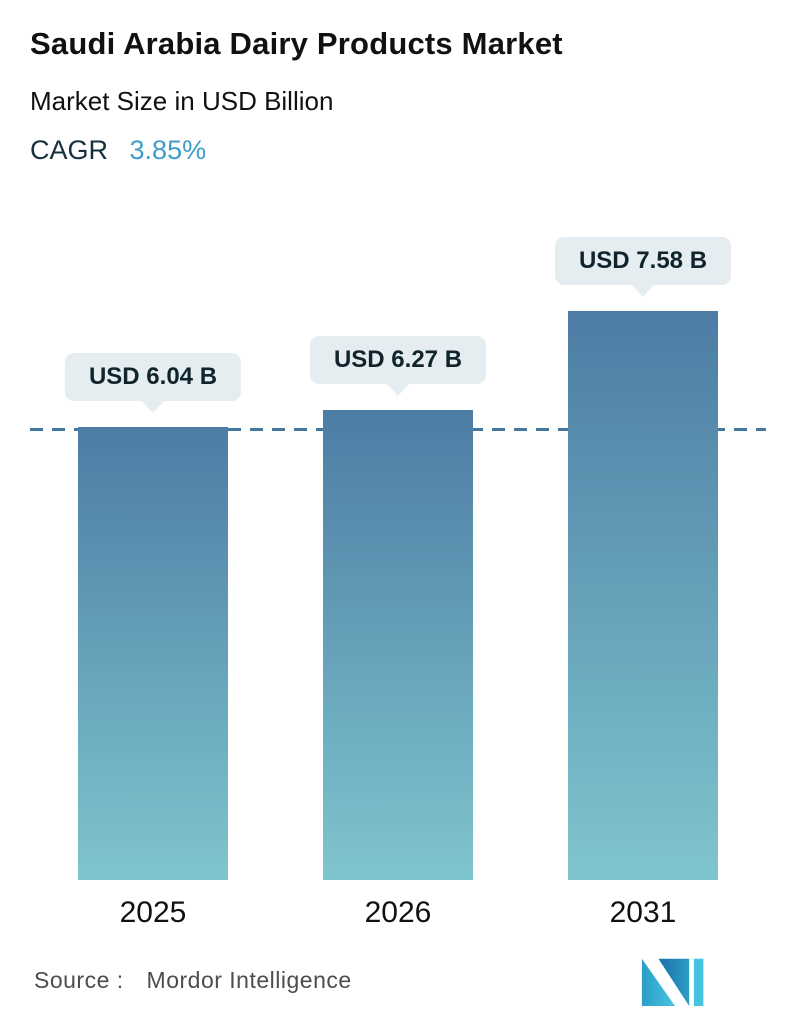  What do you see at coordinates (643, 912) in the screenshot?
I see `axis-label-2031: 2031` at bounding box center [643, 912].